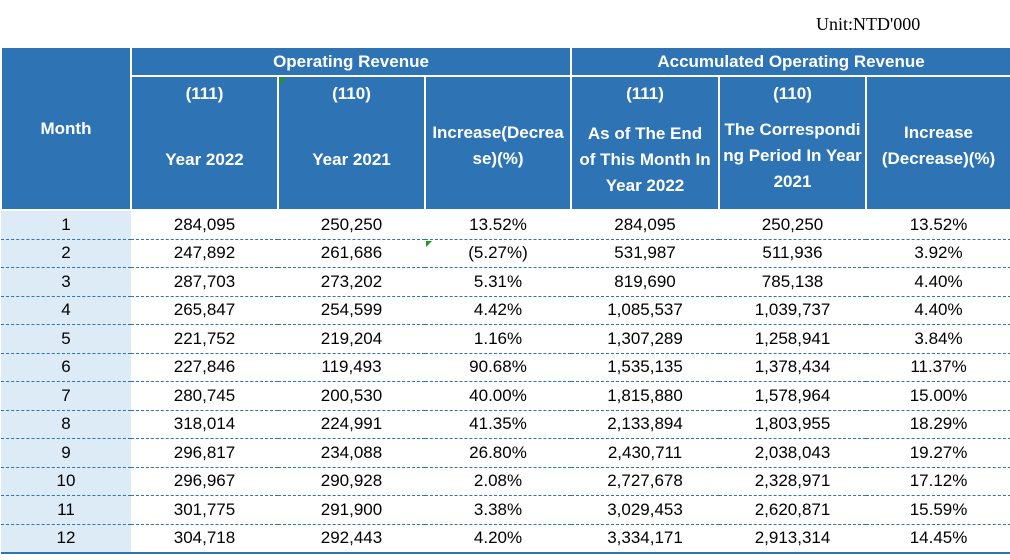 Image resolution: width=1010 pixels, height=560 pixels. What do you see at coordinates (793, 510) in the screenshot?
I see `corresponding-period-2021-cell: 2,620,871` at bounding box center [793, 510].